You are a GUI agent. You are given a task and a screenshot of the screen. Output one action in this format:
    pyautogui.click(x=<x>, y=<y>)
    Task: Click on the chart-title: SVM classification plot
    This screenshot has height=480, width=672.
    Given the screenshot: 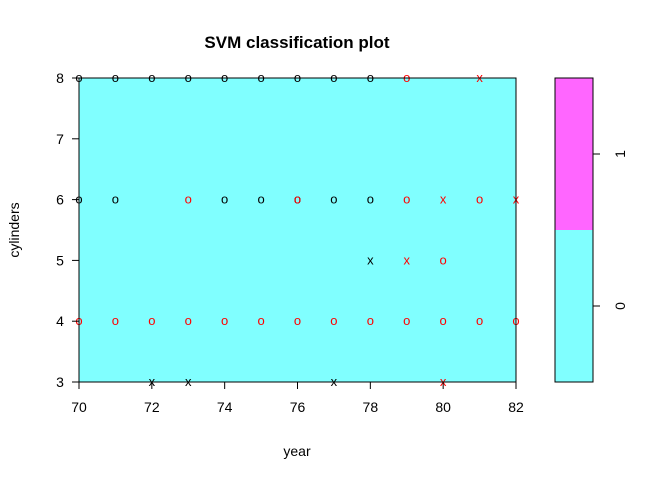 What is the action you would take?
    pyautogui.click(x=296, y=42)
    